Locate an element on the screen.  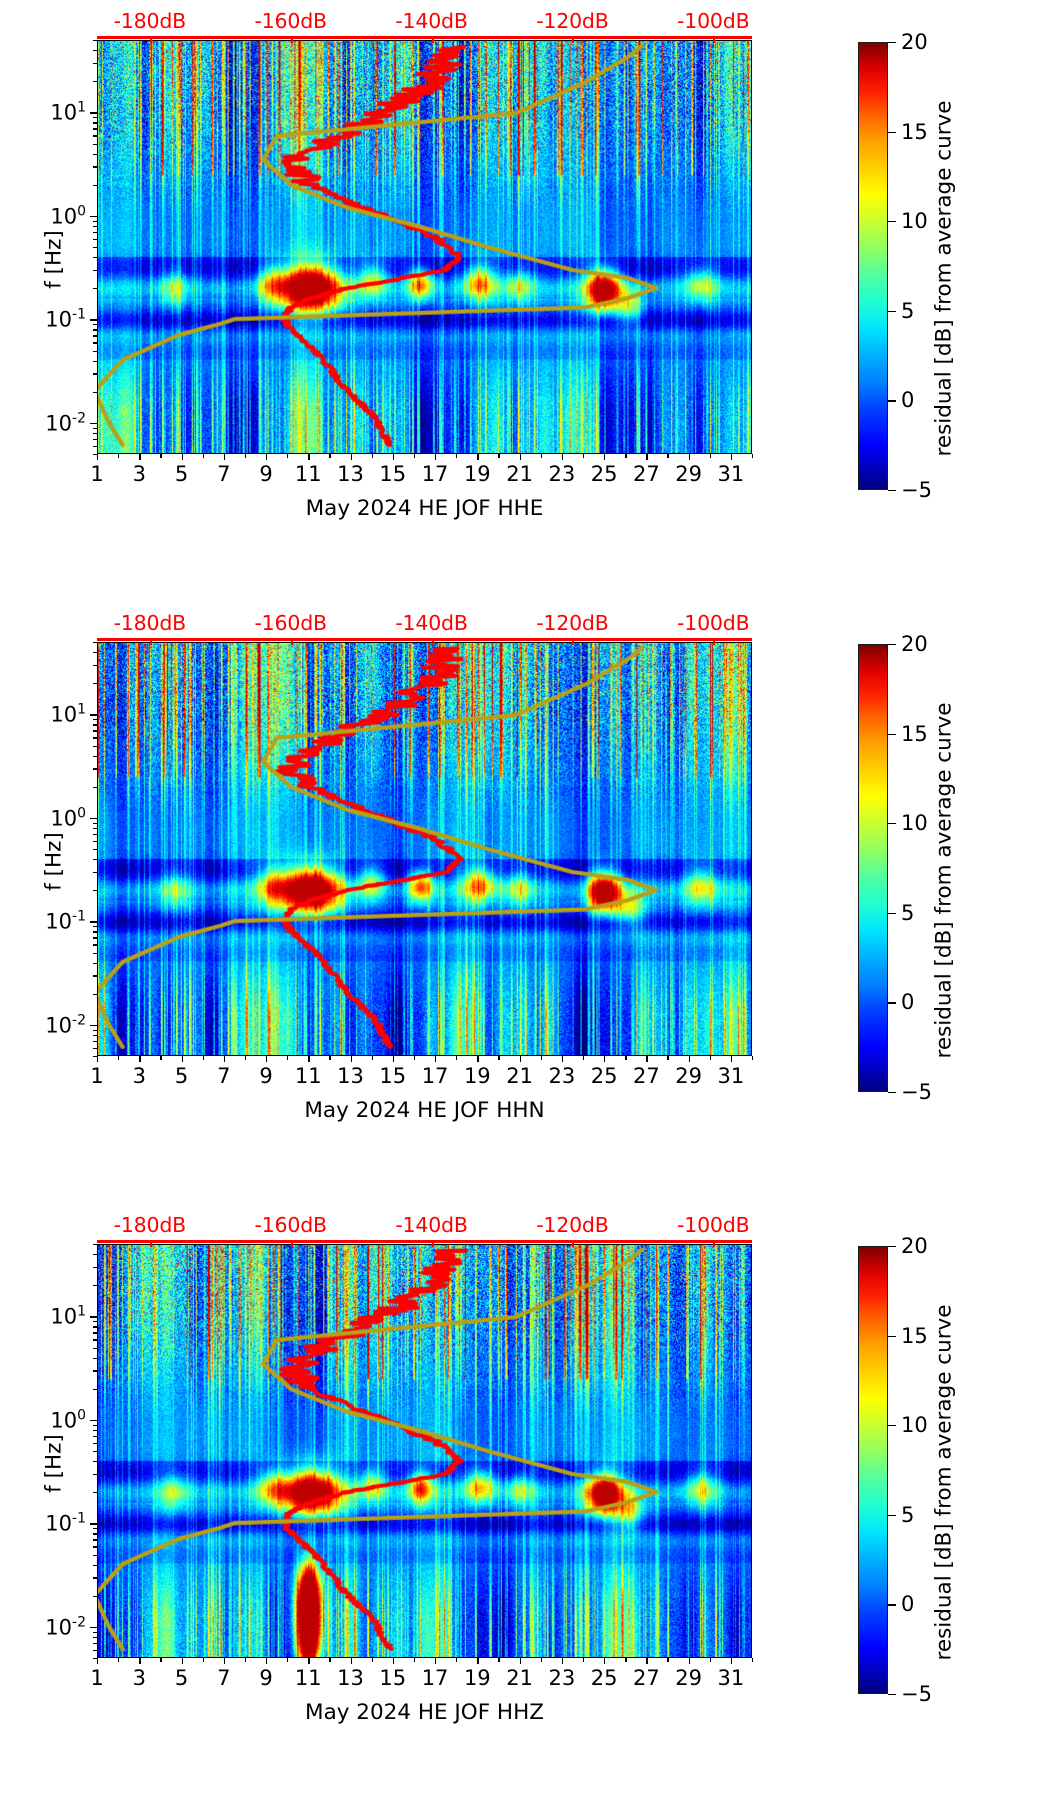
colorbar-tick-label: 15 is located at coordinates (914, 131).